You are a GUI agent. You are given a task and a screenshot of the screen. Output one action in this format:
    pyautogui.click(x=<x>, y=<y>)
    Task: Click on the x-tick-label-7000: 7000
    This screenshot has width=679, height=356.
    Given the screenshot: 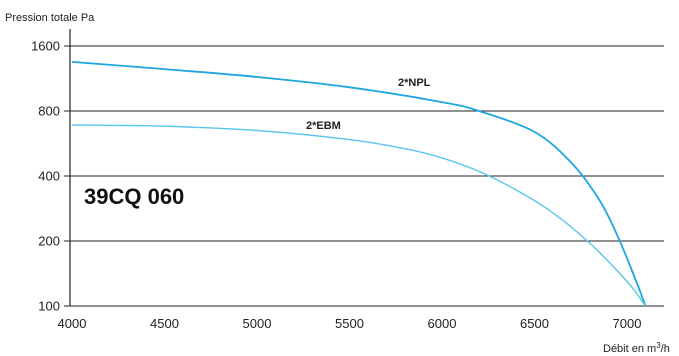 What is the action you would take?
    pyautogui.click(x=627, y=323)
    